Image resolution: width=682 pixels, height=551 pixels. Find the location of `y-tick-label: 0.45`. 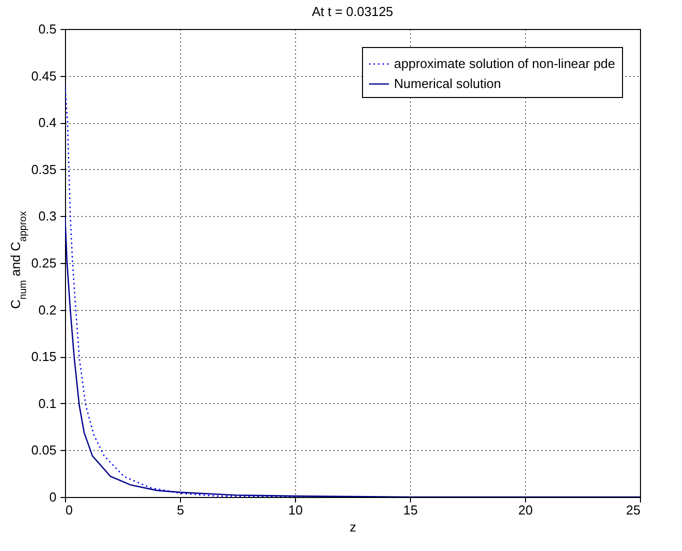

y-tick-label: 0.45 is located at coordinates (43, 76).